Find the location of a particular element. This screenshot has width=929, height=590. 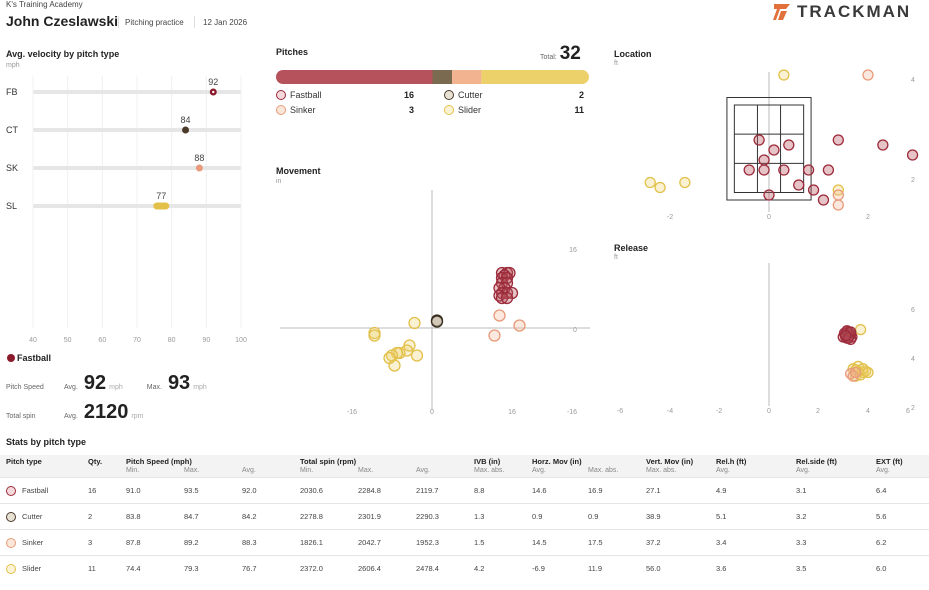

cell-ivb: 1.5 is located at coordinates (497, 542).